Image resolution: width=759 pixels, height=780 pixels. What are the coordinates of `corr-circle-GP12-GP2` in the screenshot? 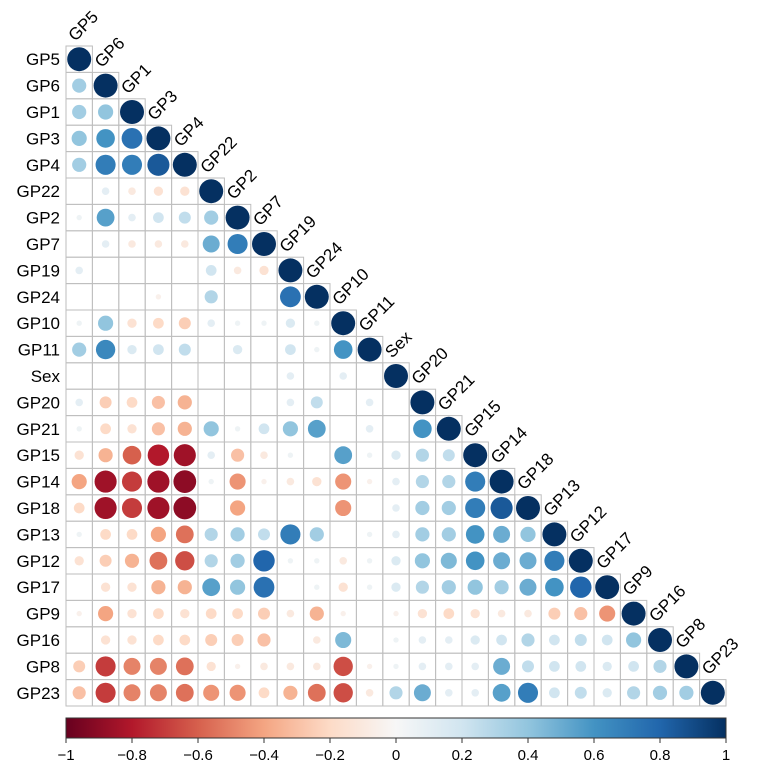 It's located at (237, 560).